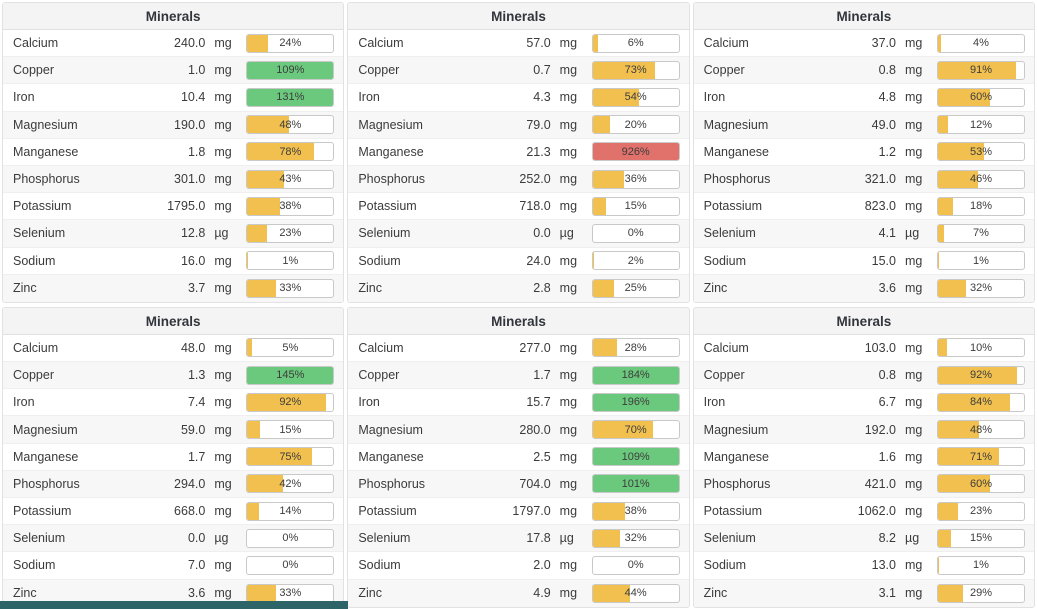 The image size is (1037, 609). Describe the element at coordinates (518, 593) in the screenshot. I see `mineral-row: Zinc 4.9 mg 44%` at that location.